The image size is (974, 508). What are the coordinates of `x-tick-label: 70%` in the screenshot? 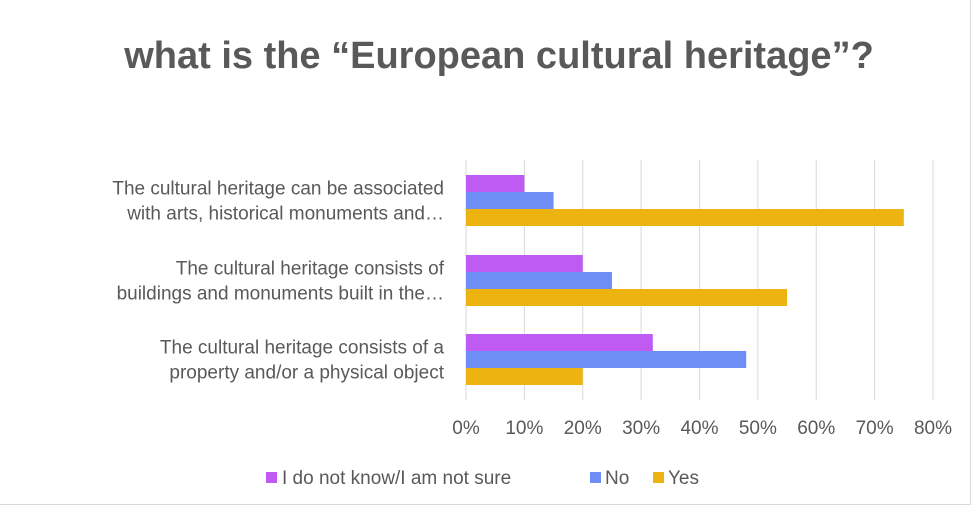 It's located at (875, 428).